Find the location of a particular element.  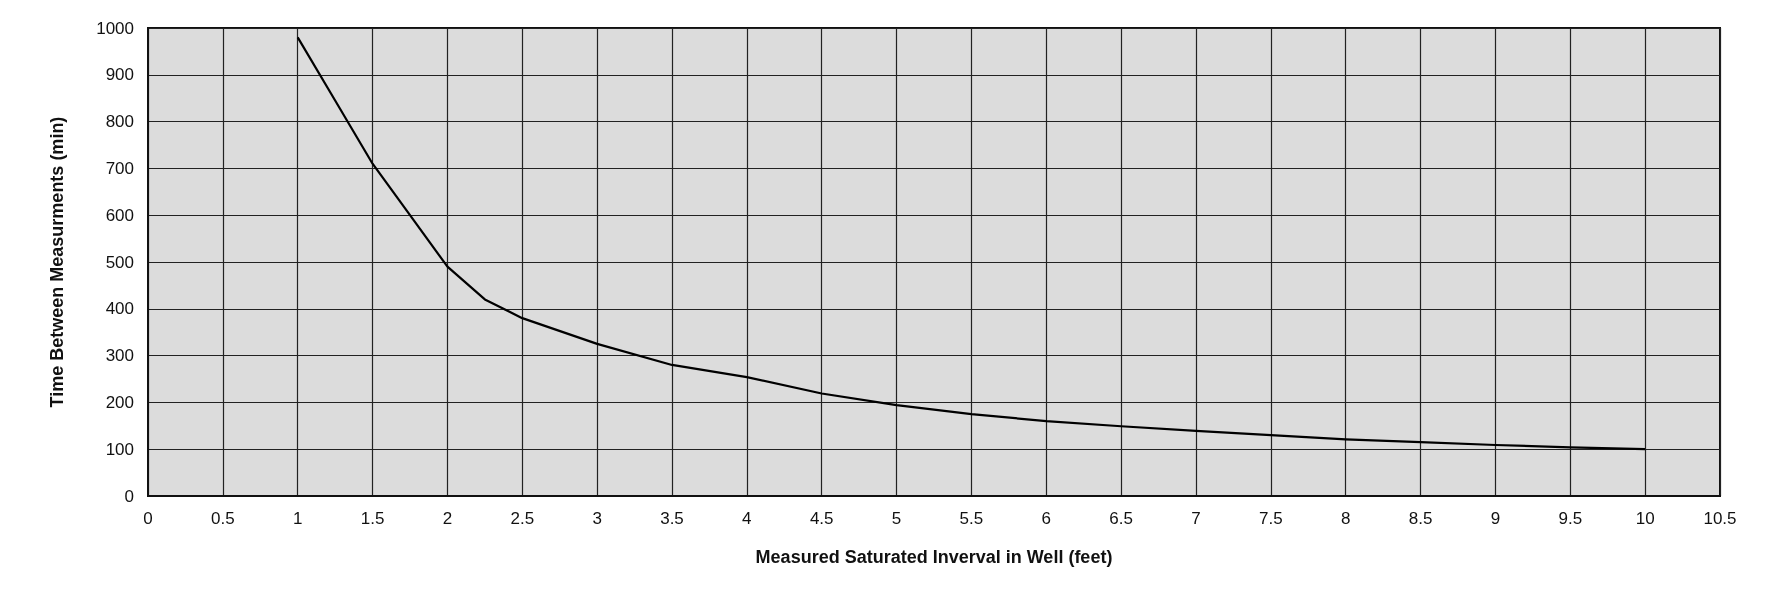

x-tick-label: 8 is located at coordinates (1345, 518).